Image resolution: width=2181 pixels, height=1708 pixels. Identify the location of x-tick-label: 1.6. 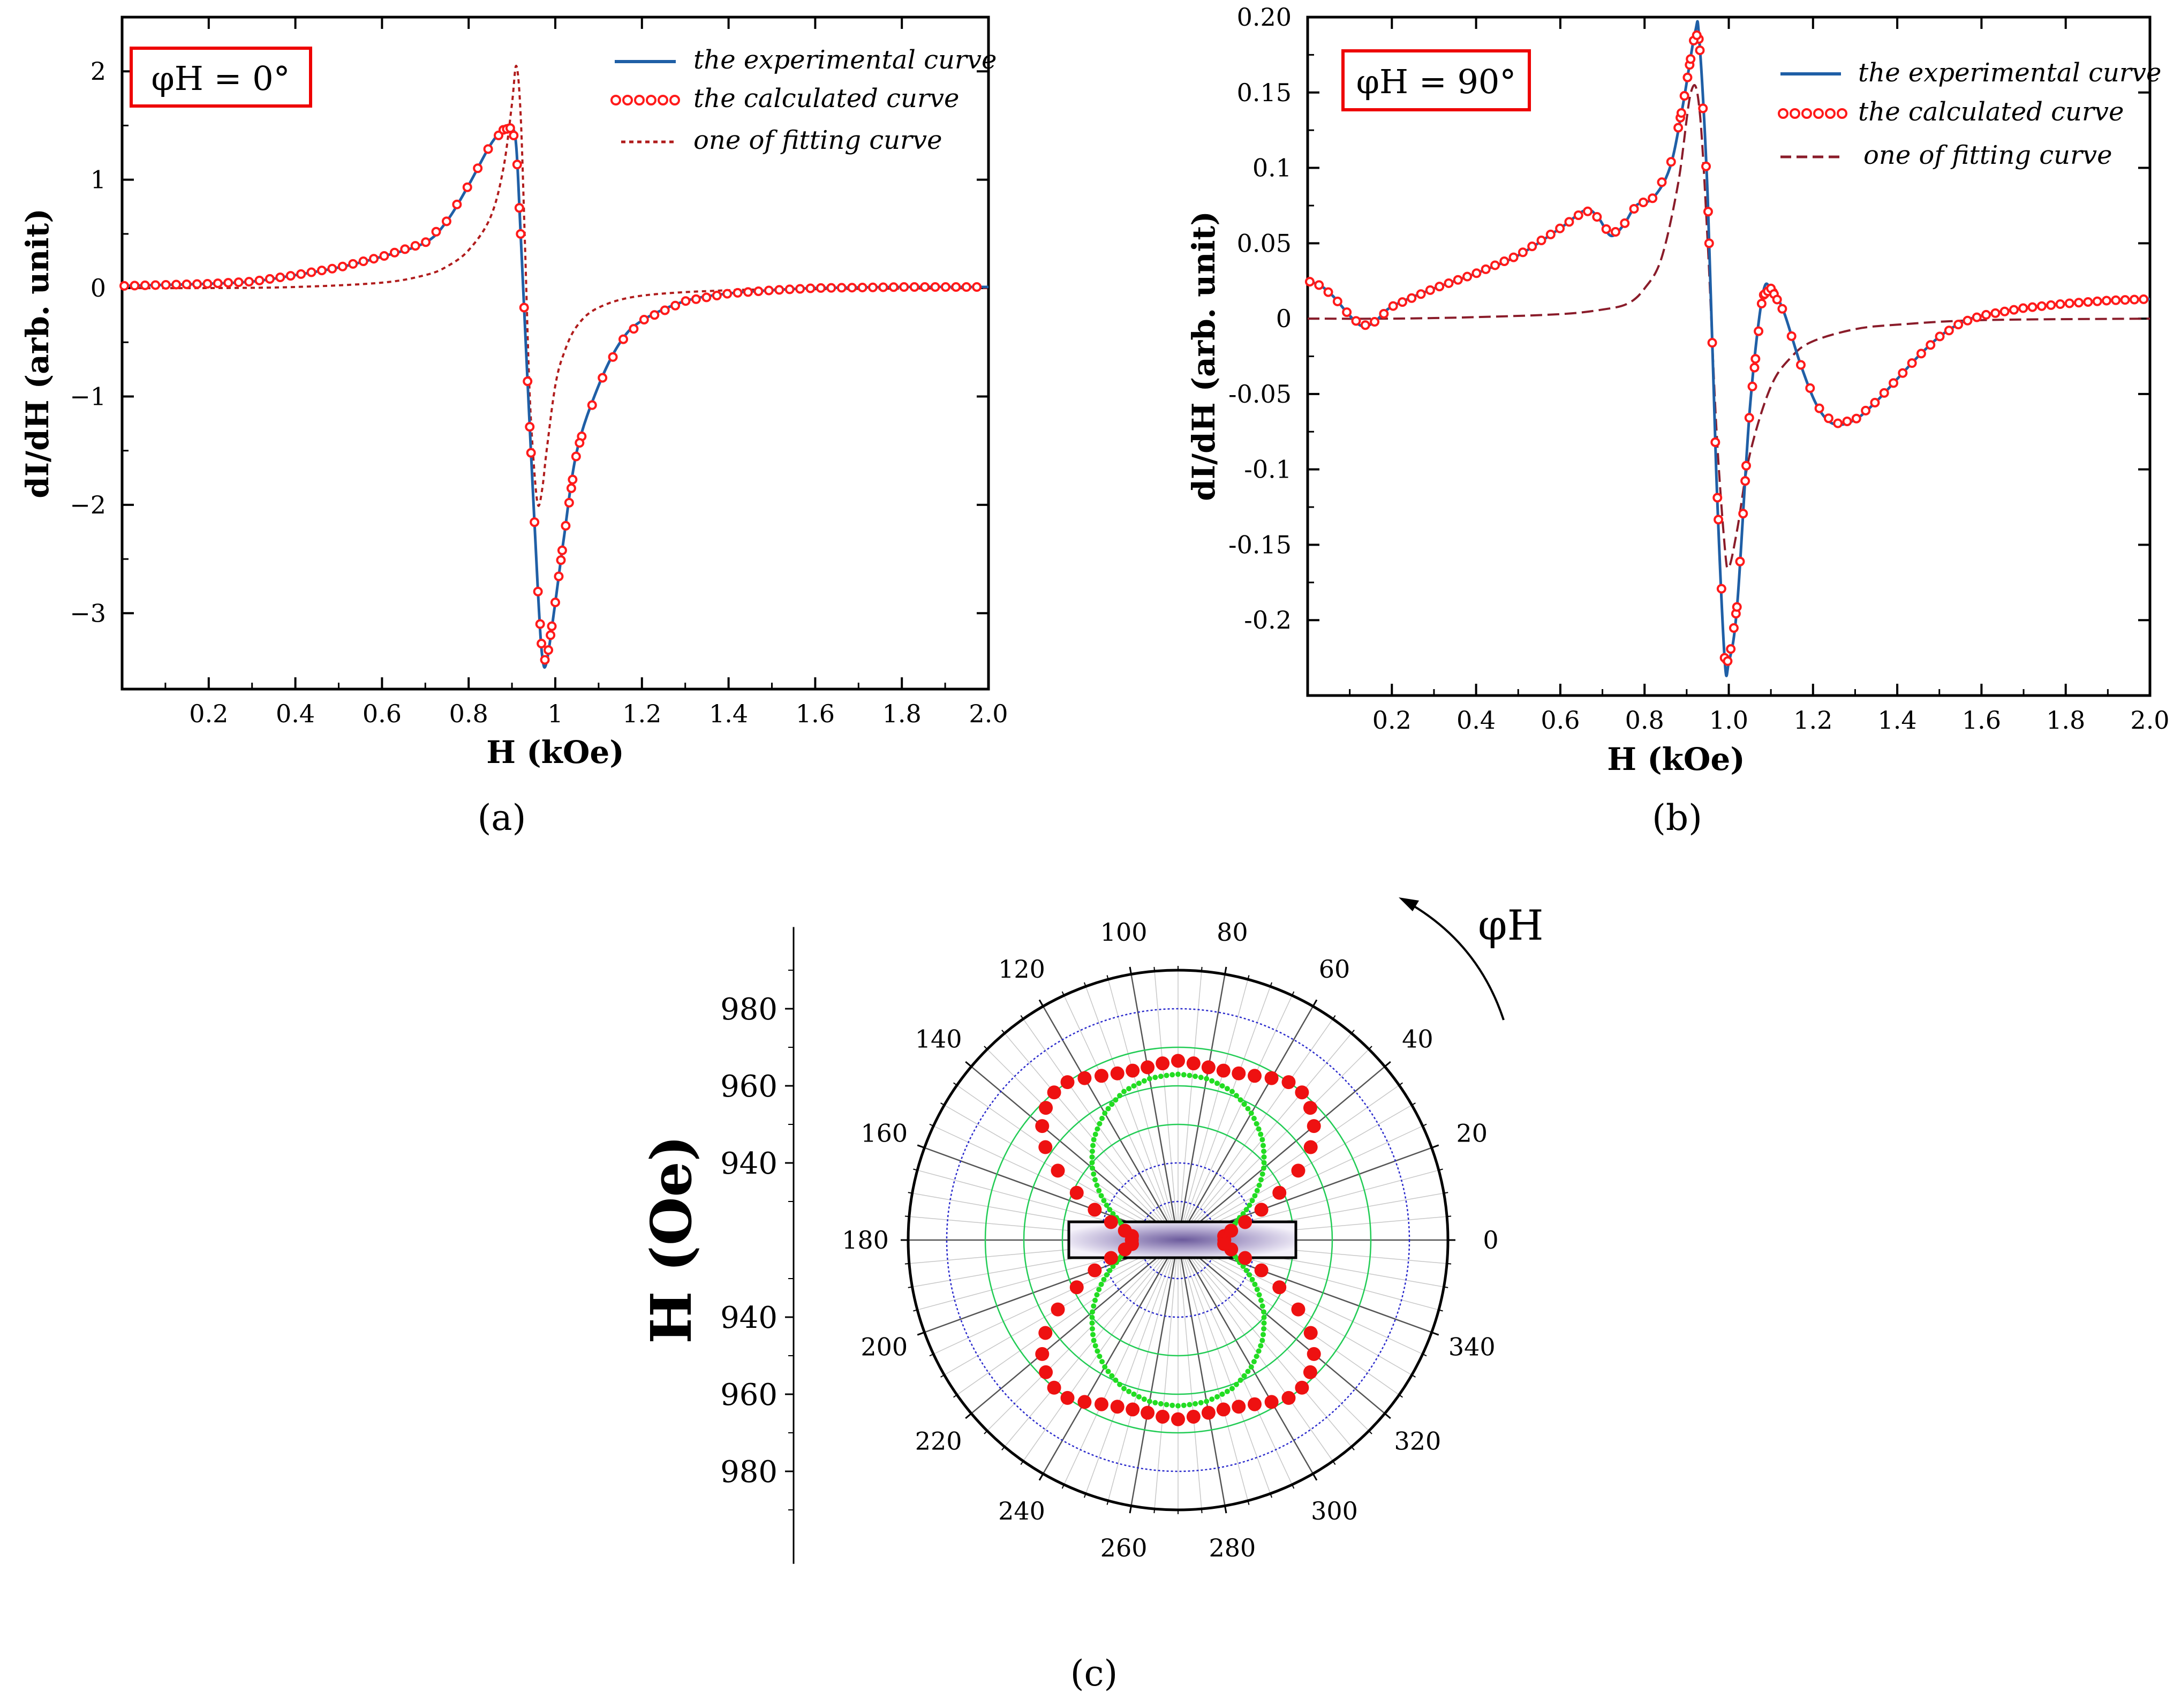
(815, 713).